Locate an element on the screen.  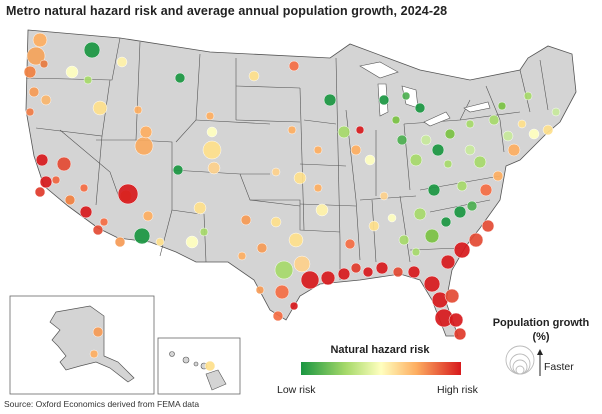
size-legend-circles is located at coordinates (520, 360).